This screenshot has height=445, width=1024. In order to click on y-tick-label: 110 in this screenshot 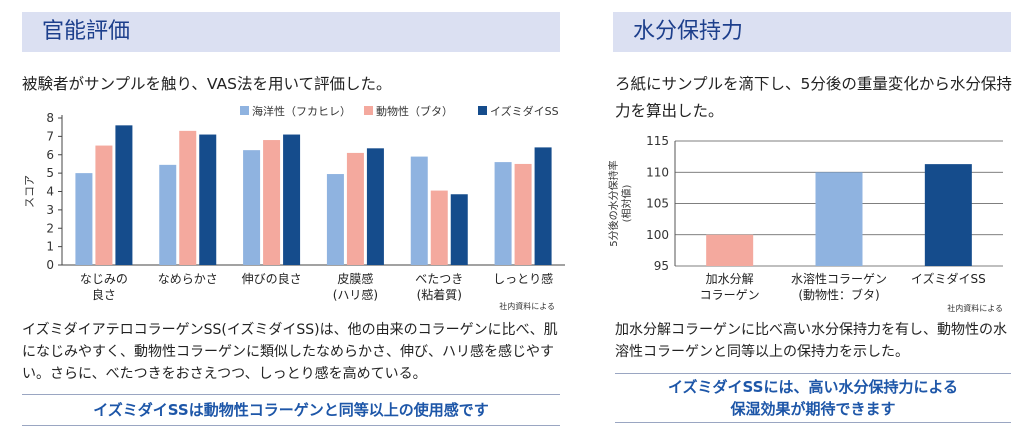, I will do `click(657, 172)`.